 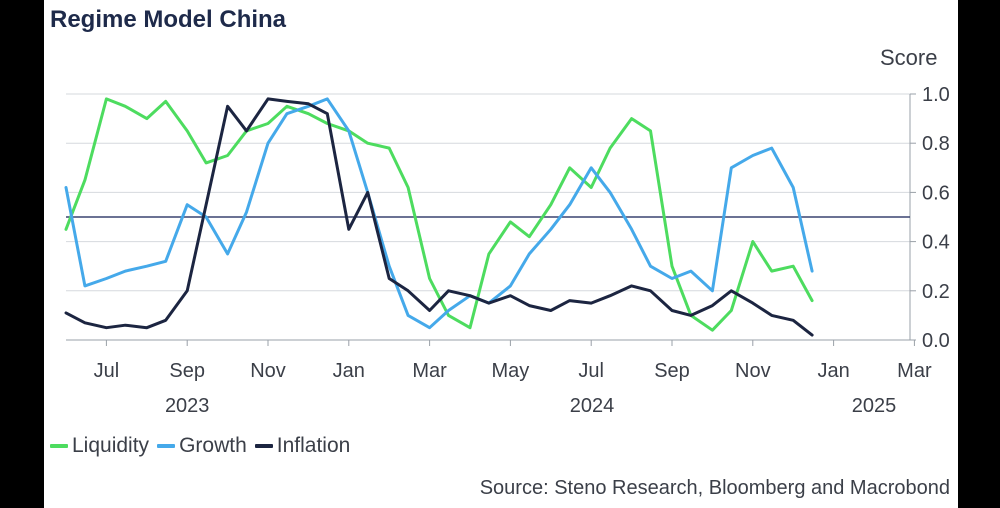 I want to click on x-year-label: 2025, so click(x=874, y=406).